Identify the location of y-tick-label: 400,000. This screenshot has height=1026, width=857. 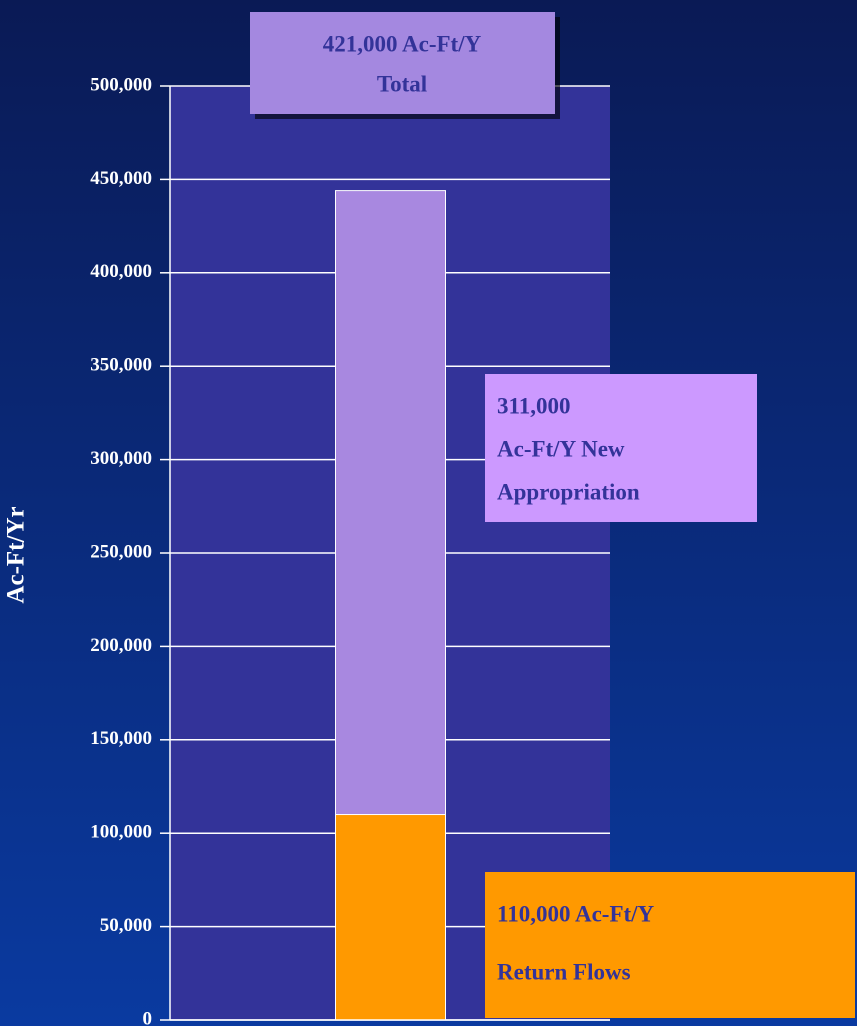
(121, 271).